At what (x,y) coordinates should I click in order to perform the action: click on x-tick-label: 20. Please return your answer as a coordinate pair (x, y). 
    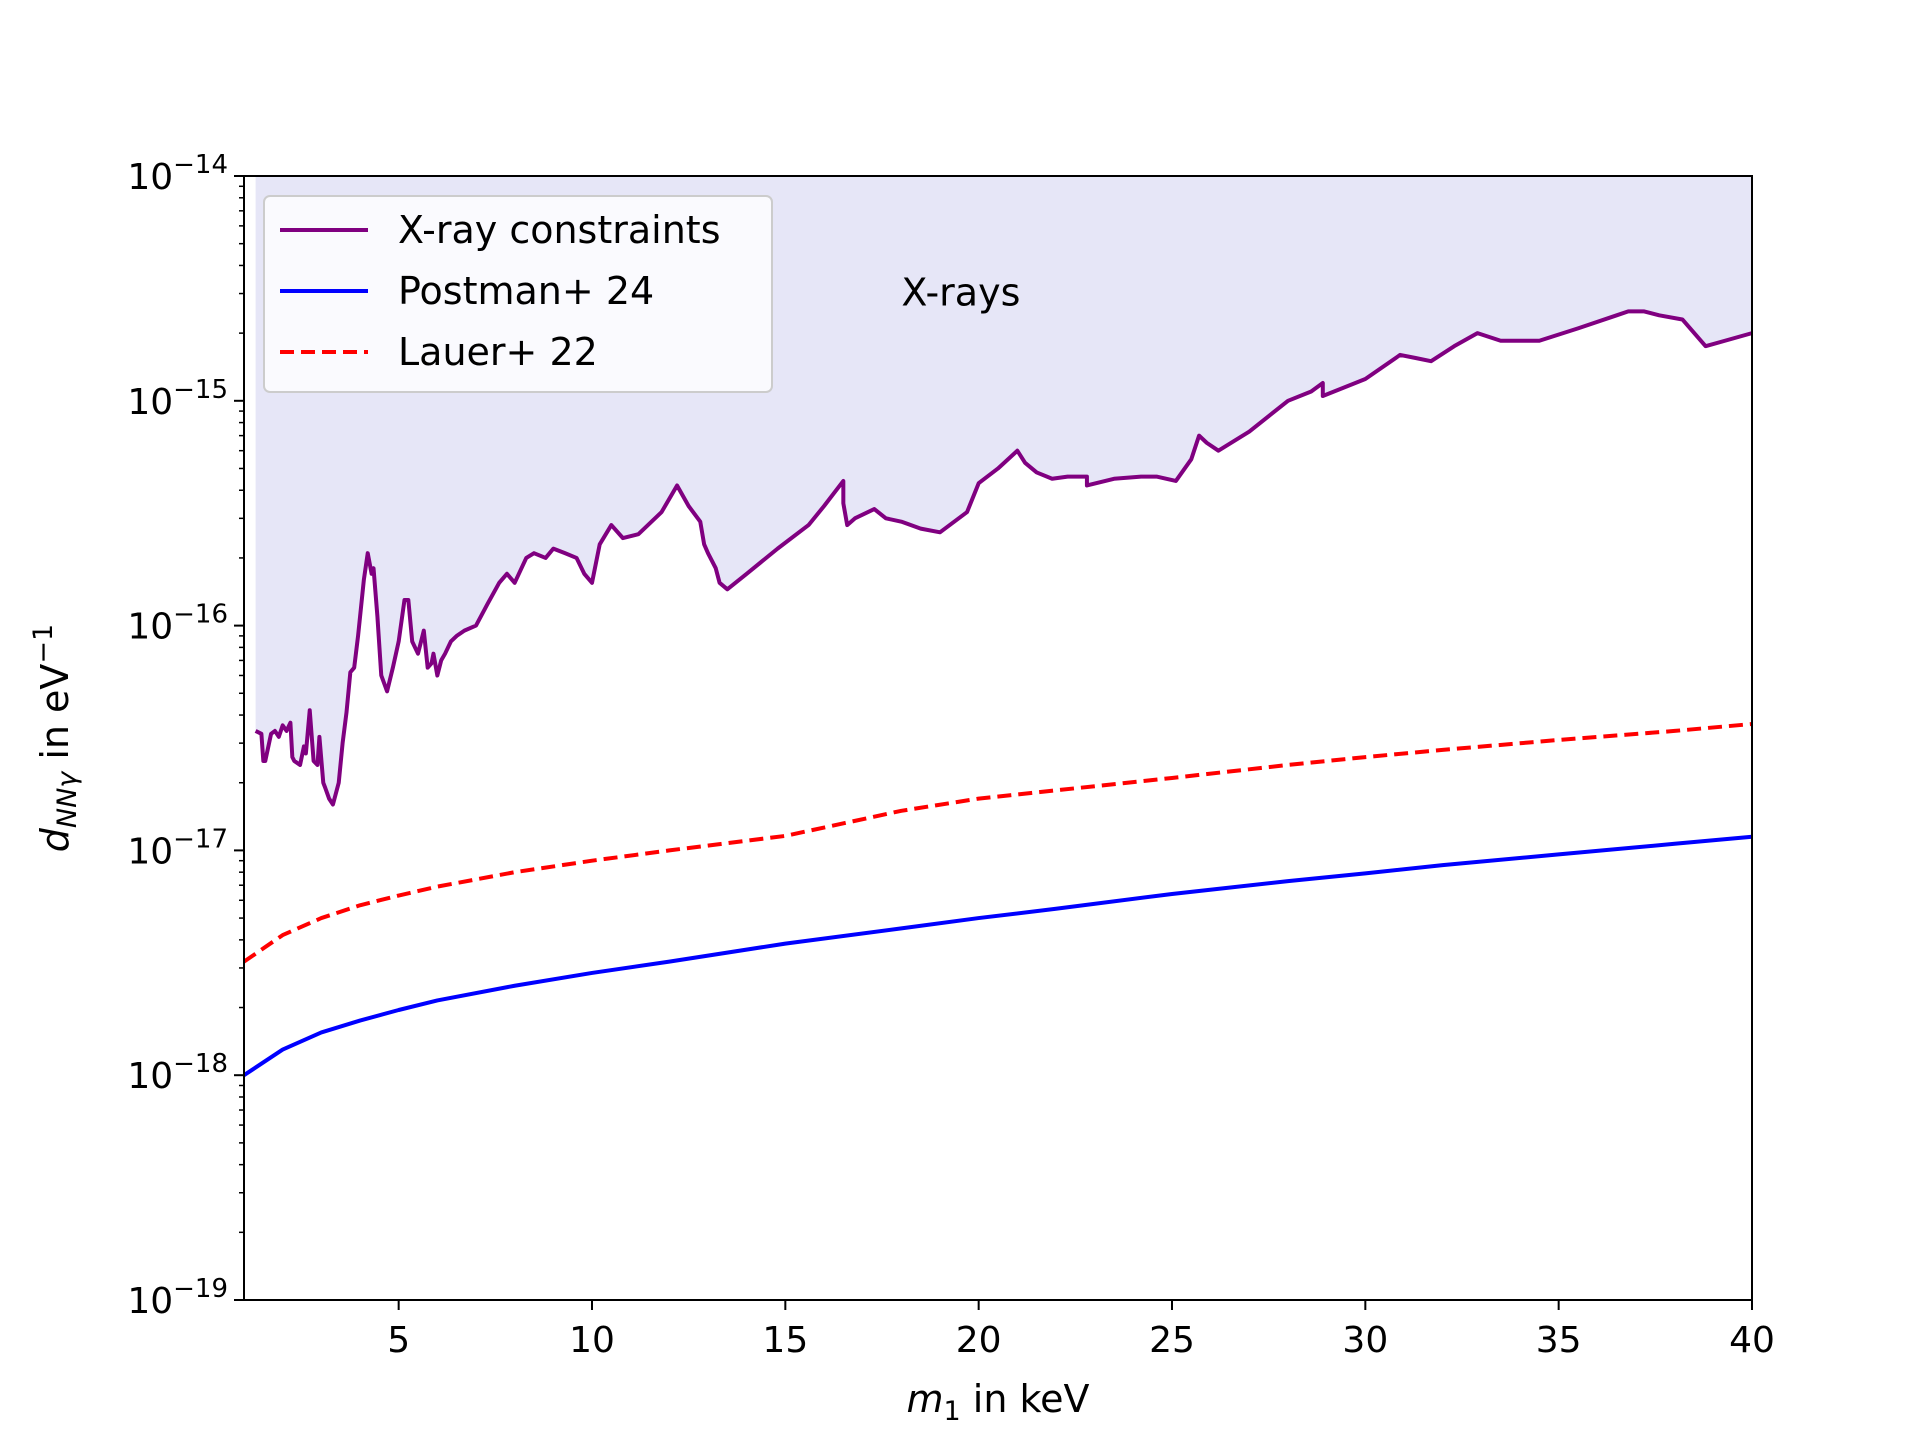
    Looking at the image, I should click on (979, 1340).